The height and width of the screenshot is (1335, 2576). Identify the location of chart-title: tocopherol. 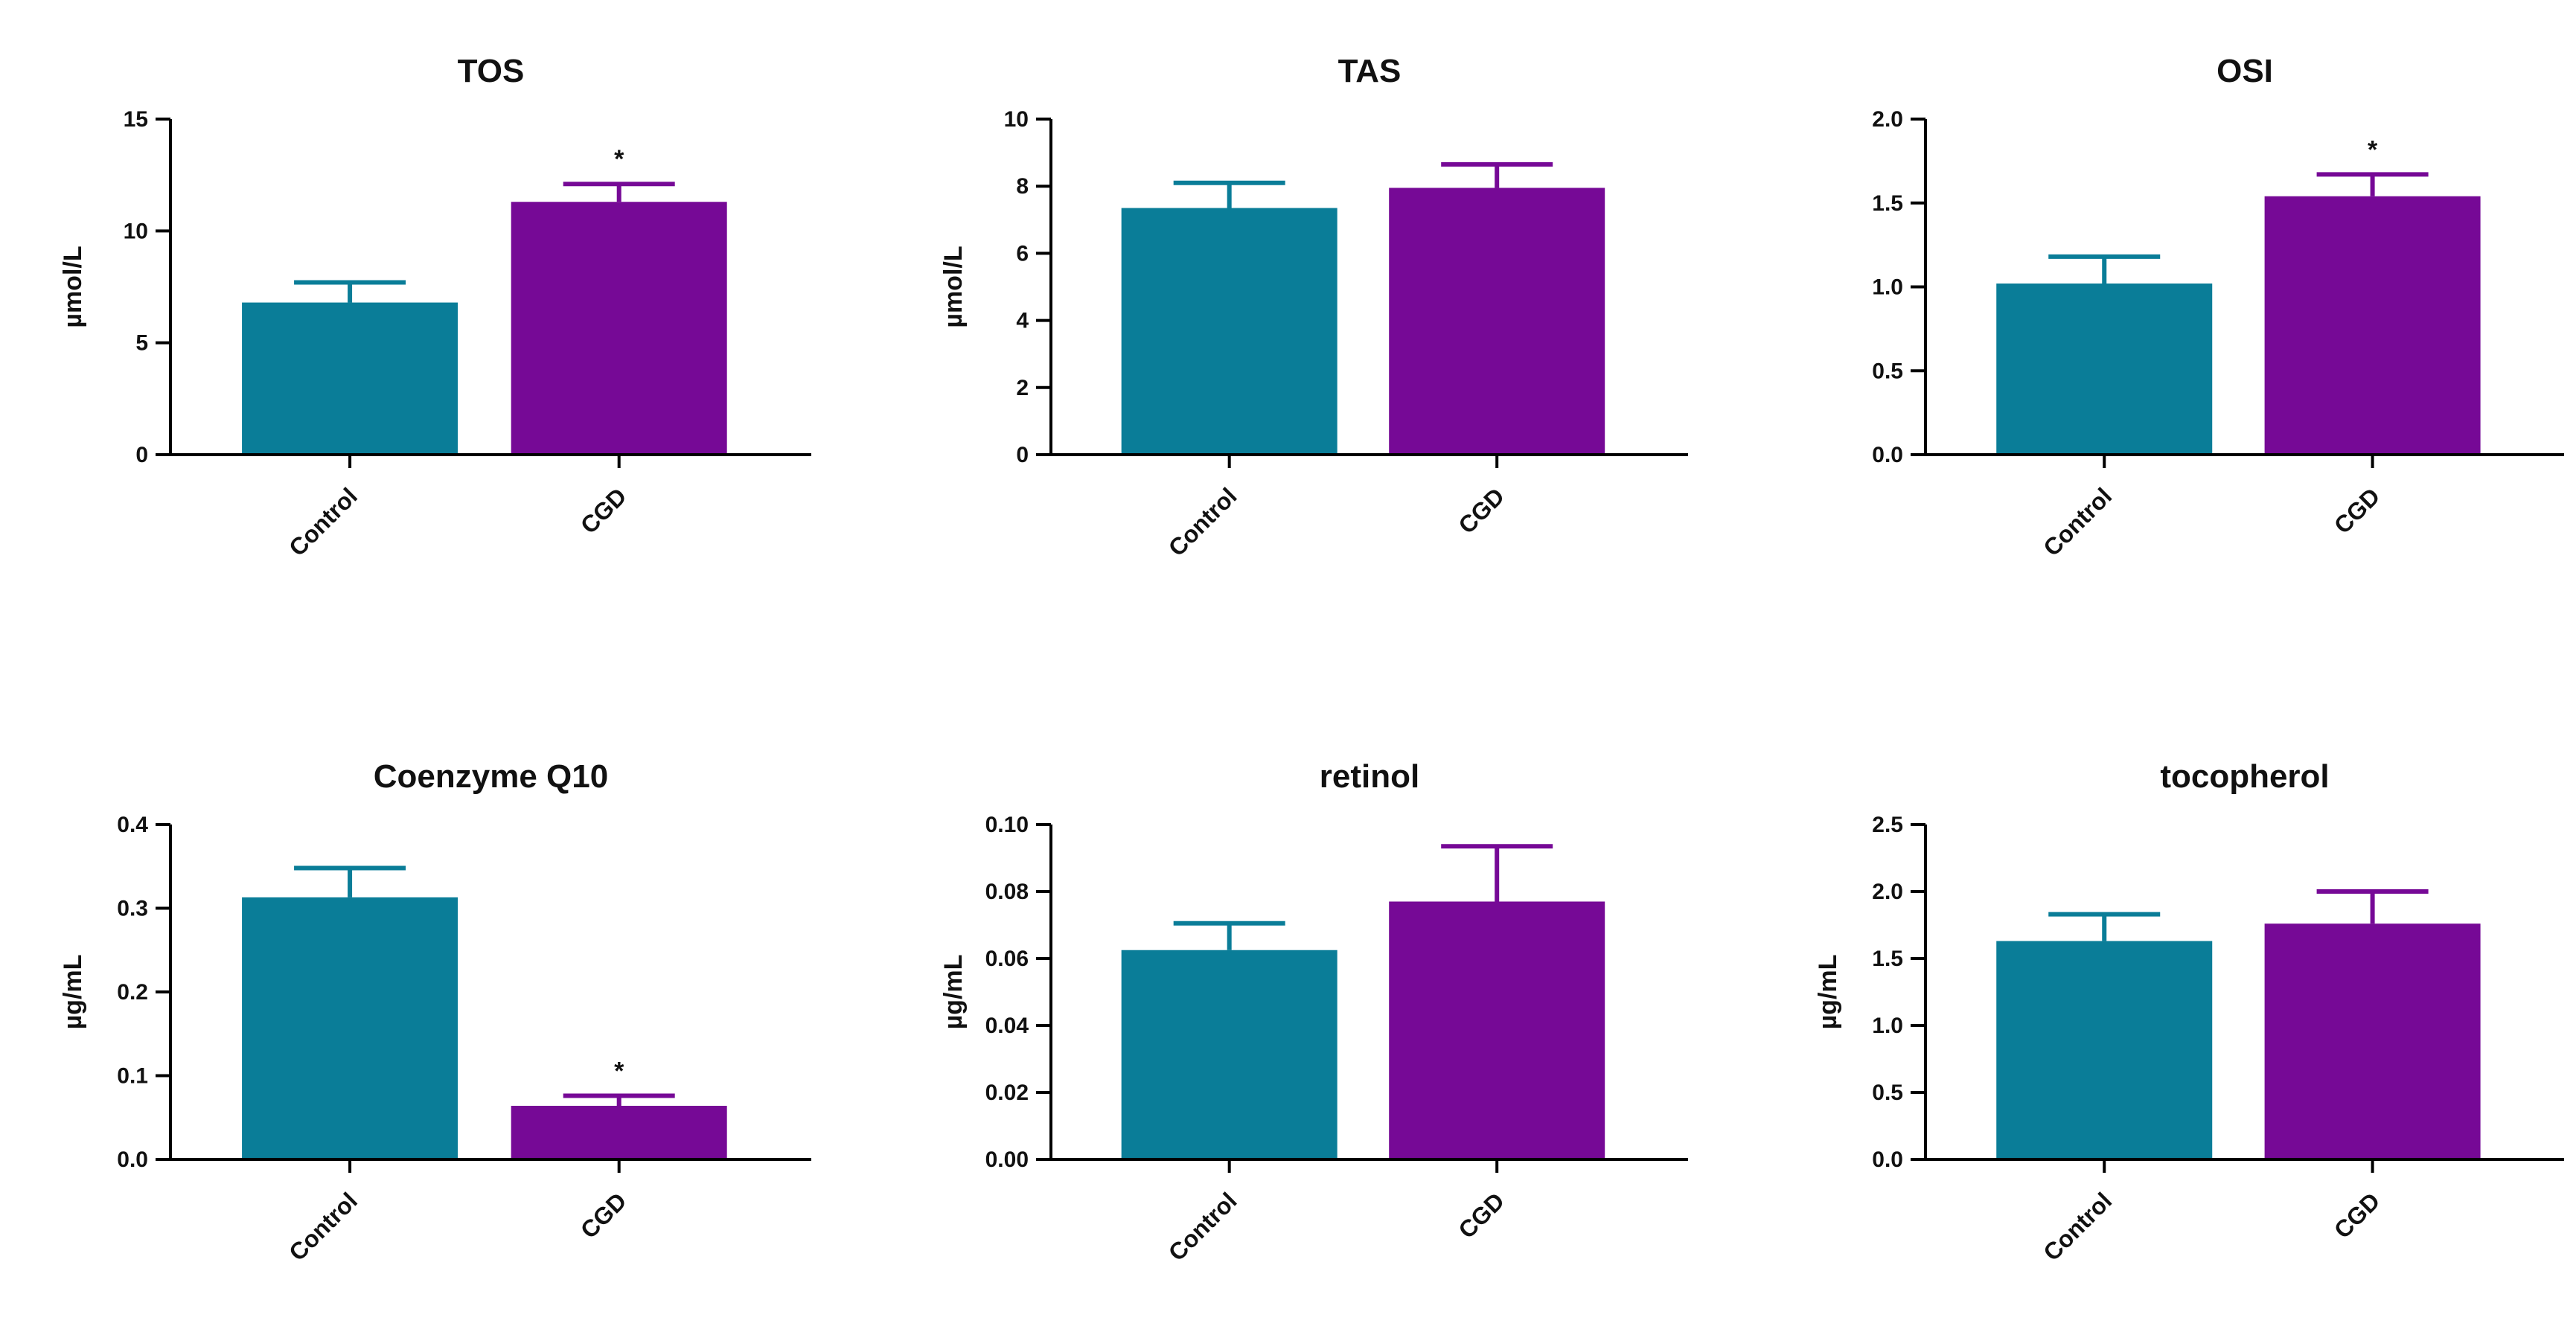
(2244, 776).